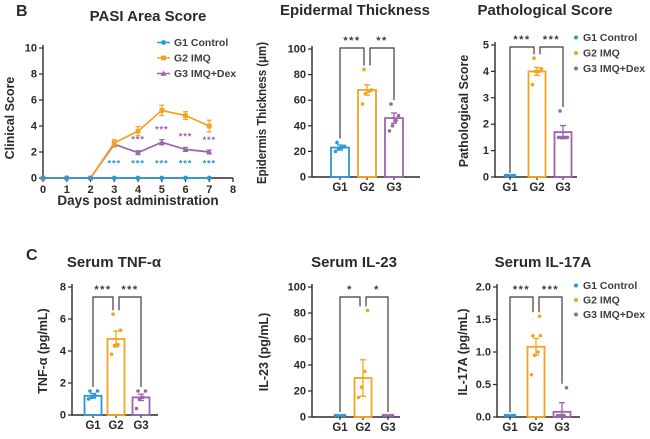 Image resolution: width=650 pixels, height=439 pixels. What do you see at coordinates (483, 385) in the screenshot?
I see `svg-text: 0.5` at bounding box center [483, 385].